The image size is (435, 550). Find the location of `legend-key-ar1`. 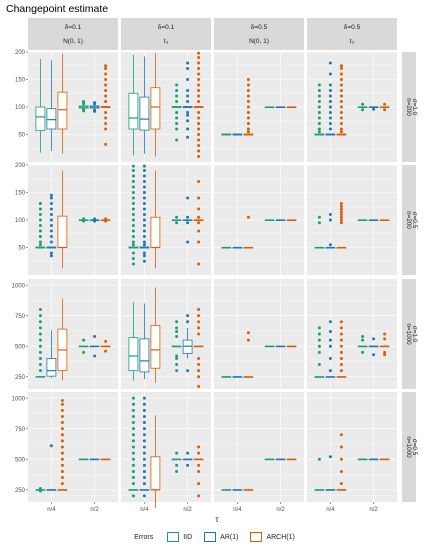

legend-key-ar1 is located at coordinates (210, 537).